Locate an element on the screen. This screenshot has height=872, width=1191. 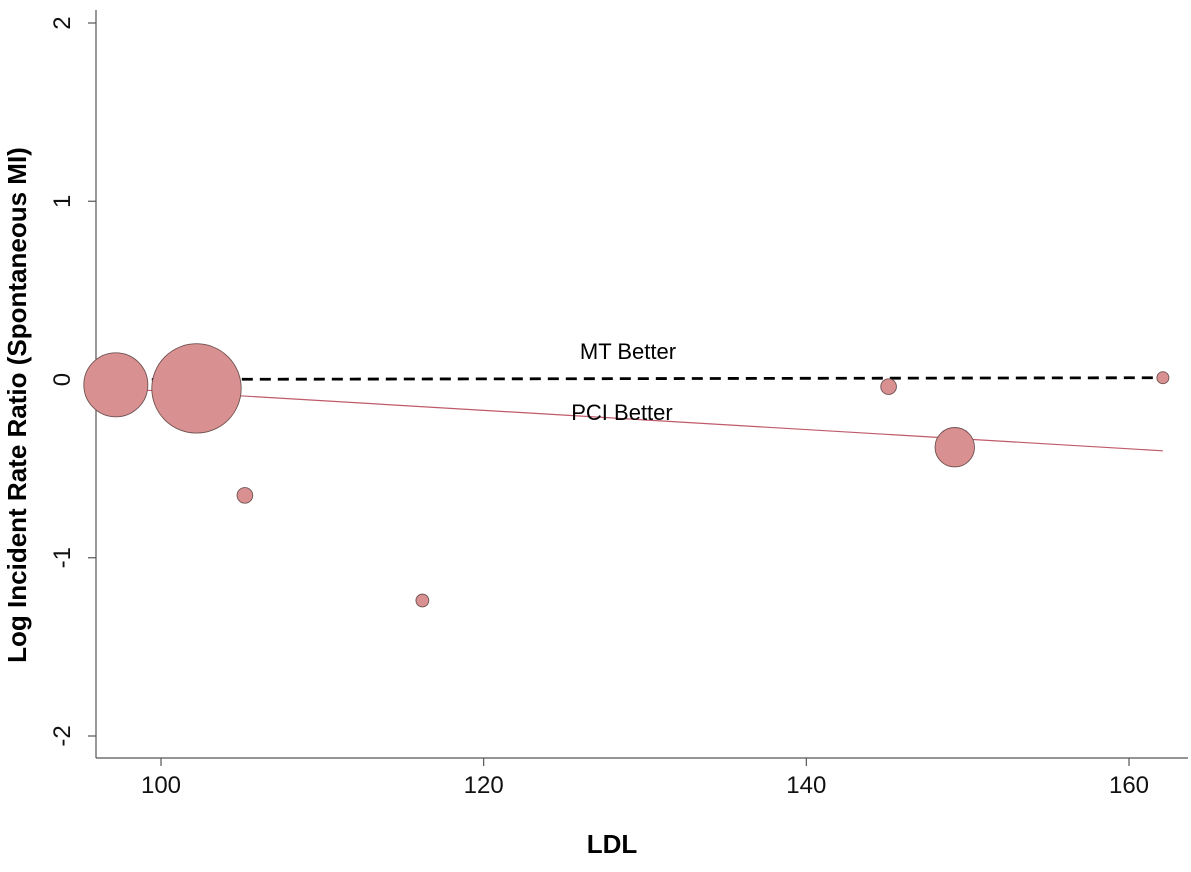
x-axis-title: LDL is located at coordinates (612, 844).